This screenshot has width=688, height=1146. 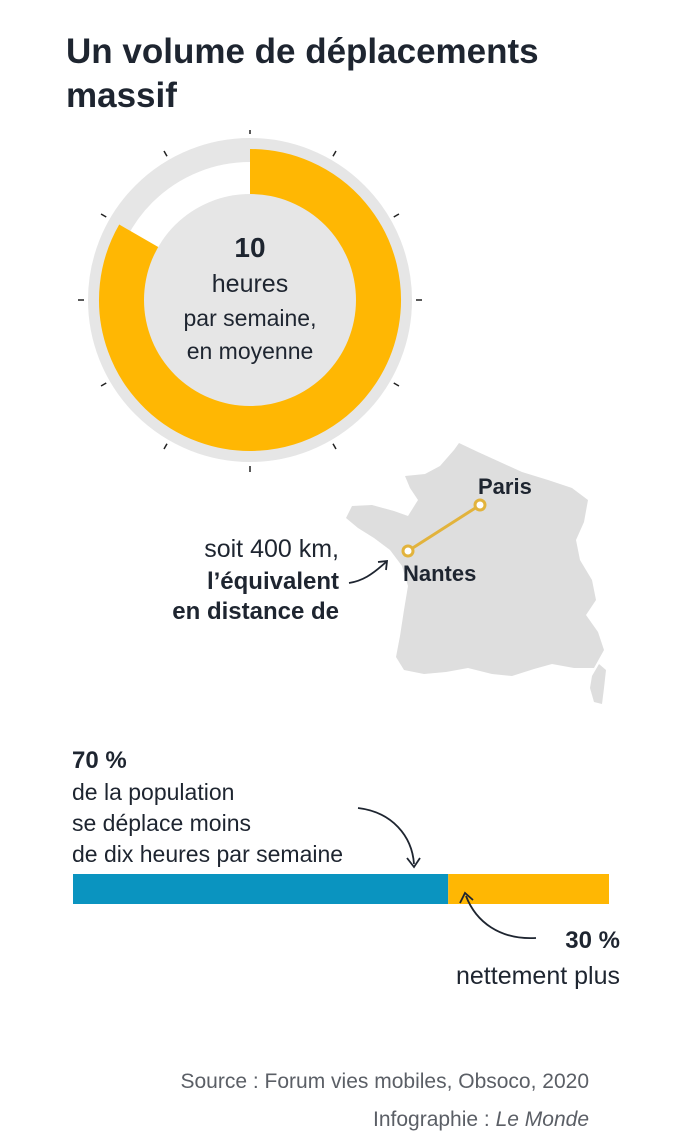 I want to click on donut-unit-label: heures, so click(x=250, y=284).